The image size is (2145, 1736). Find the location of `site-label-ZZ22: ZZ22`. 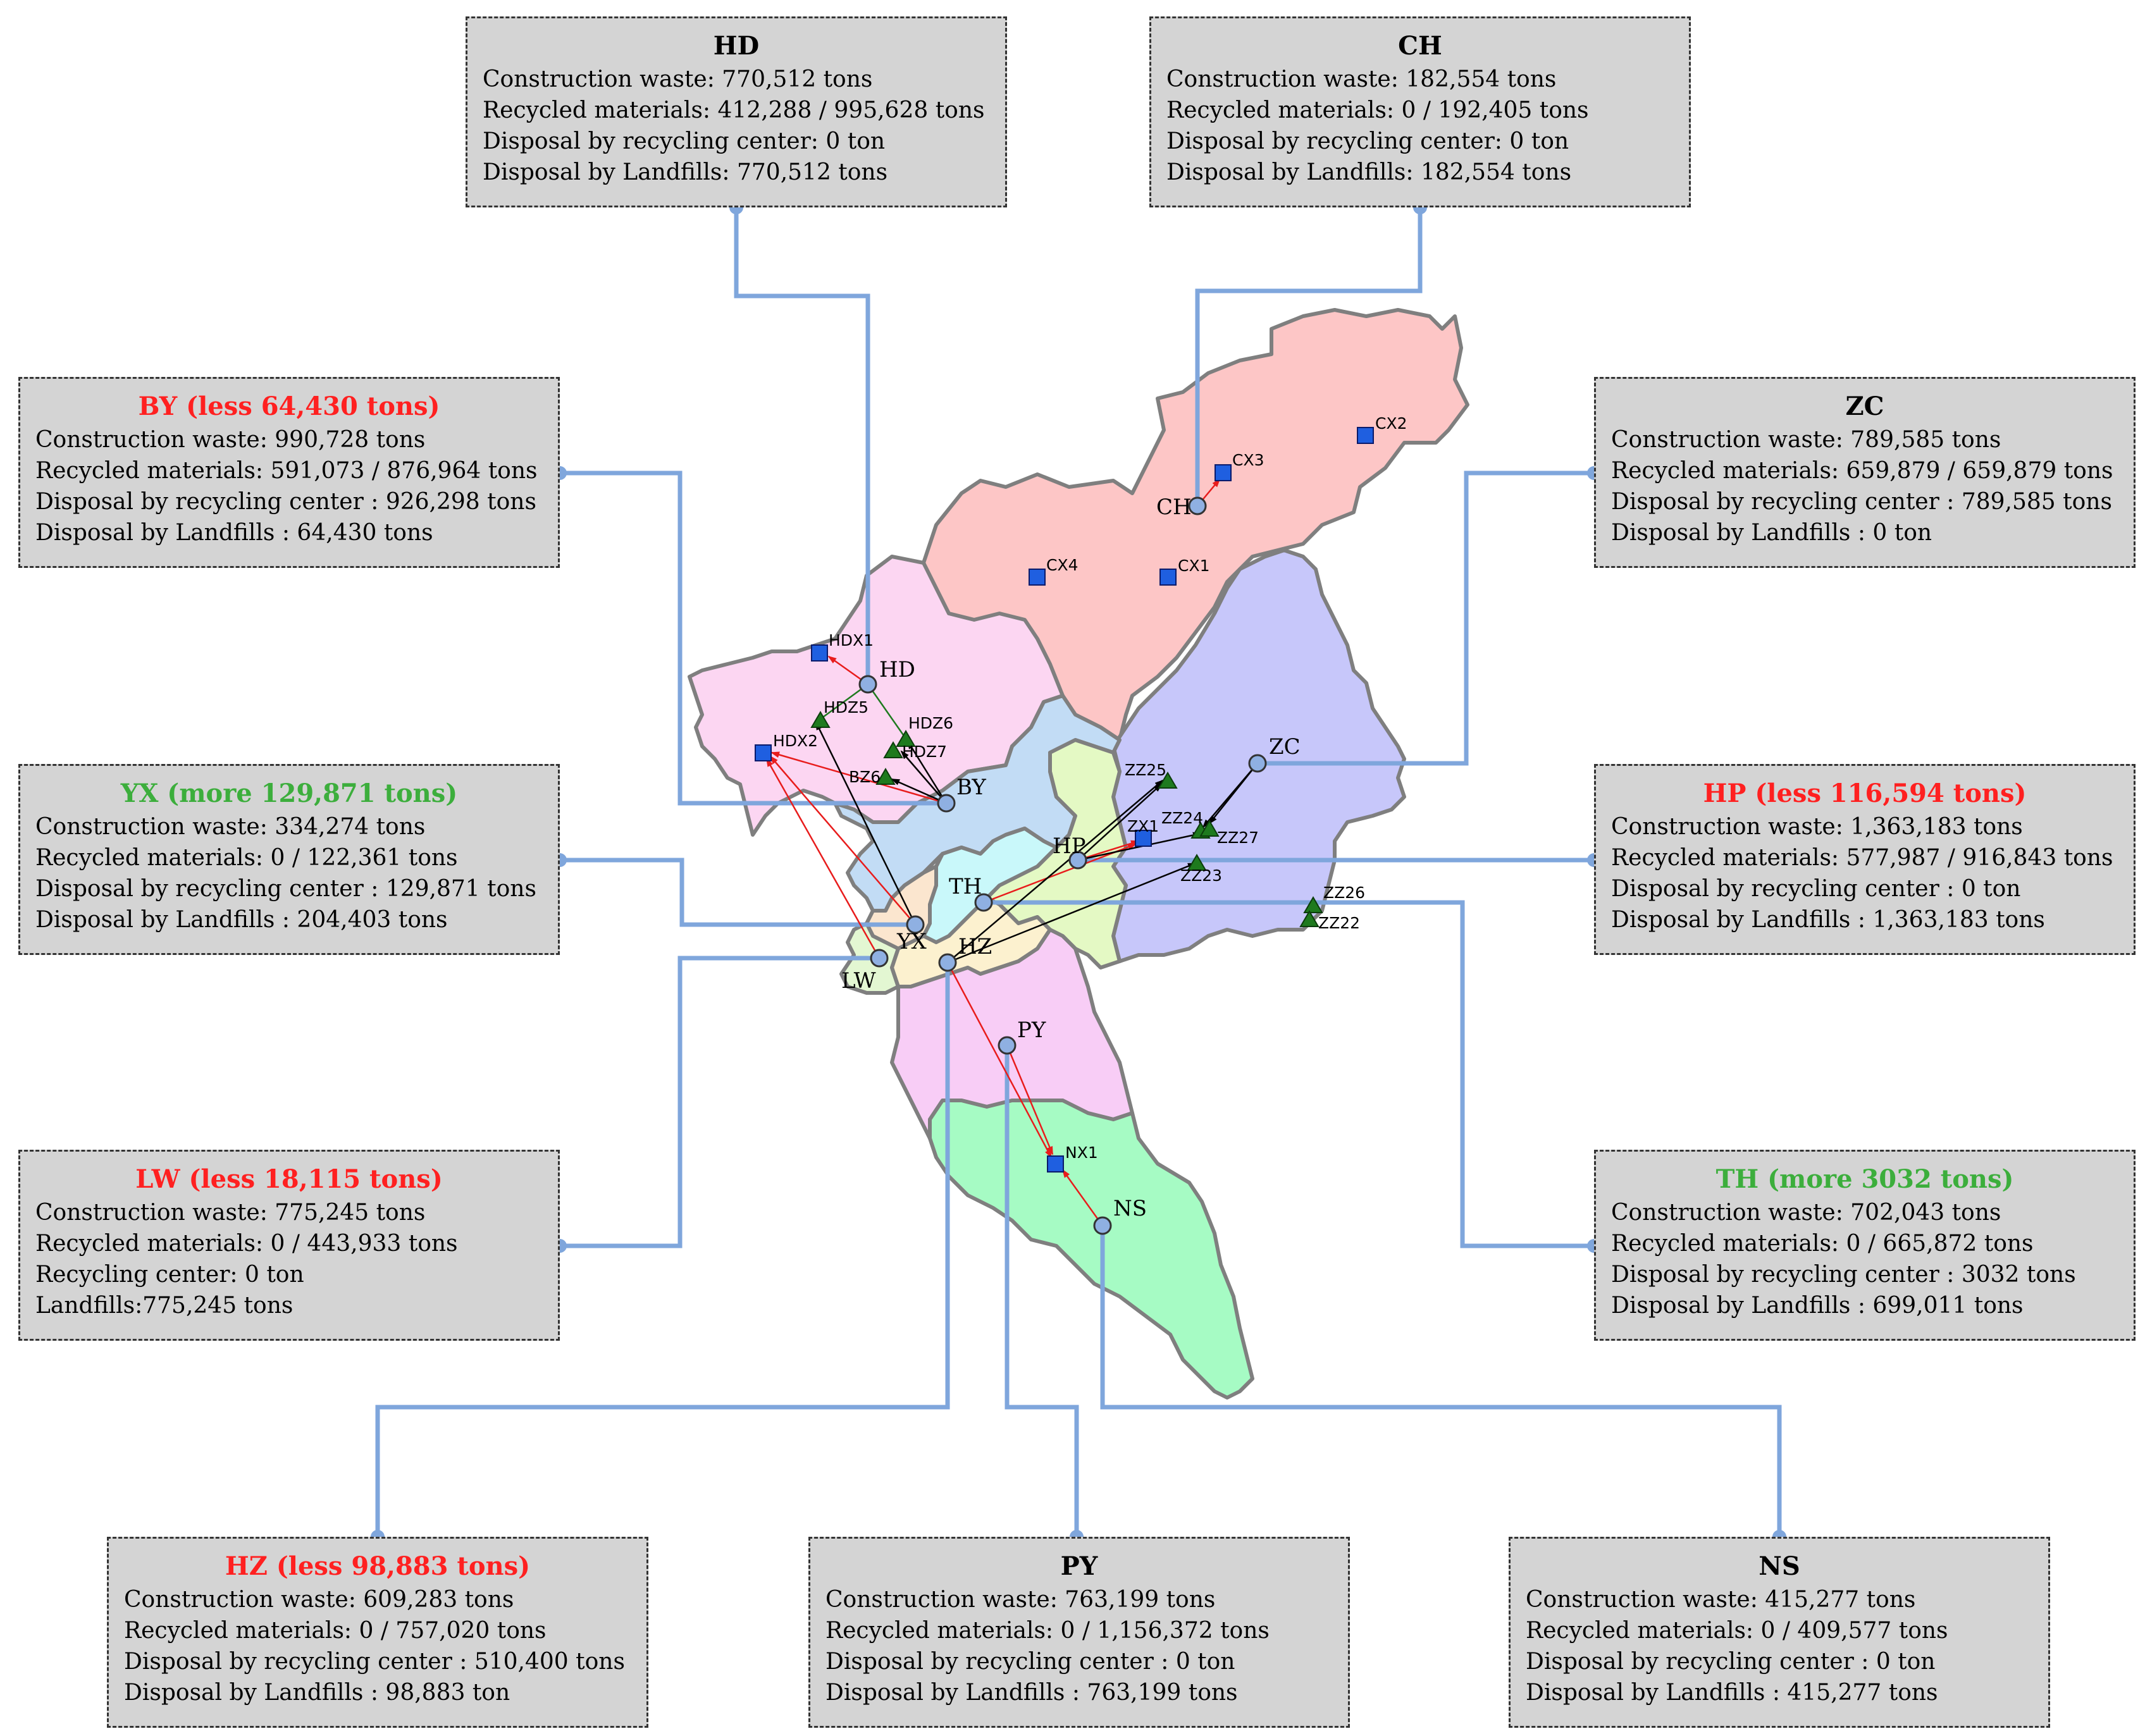

site-label-ZZ22: ZZ22 is located at coordinates (1339, 923).